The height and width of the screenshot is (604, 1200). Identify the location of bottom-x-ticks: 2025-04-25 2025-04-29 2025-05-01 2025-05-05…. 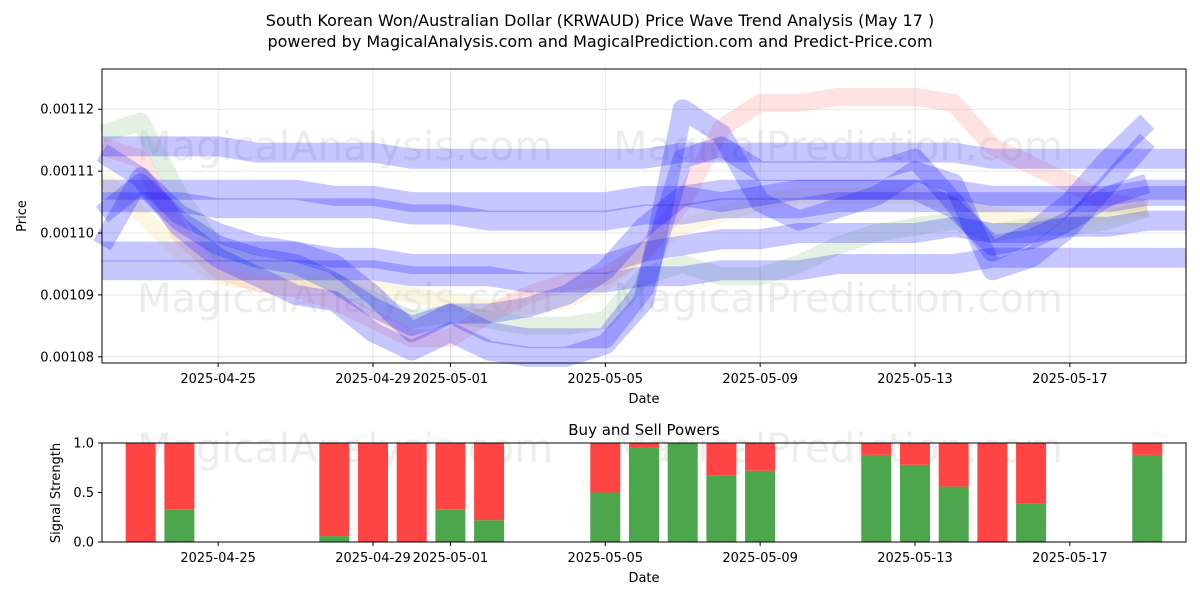
(644, 554).